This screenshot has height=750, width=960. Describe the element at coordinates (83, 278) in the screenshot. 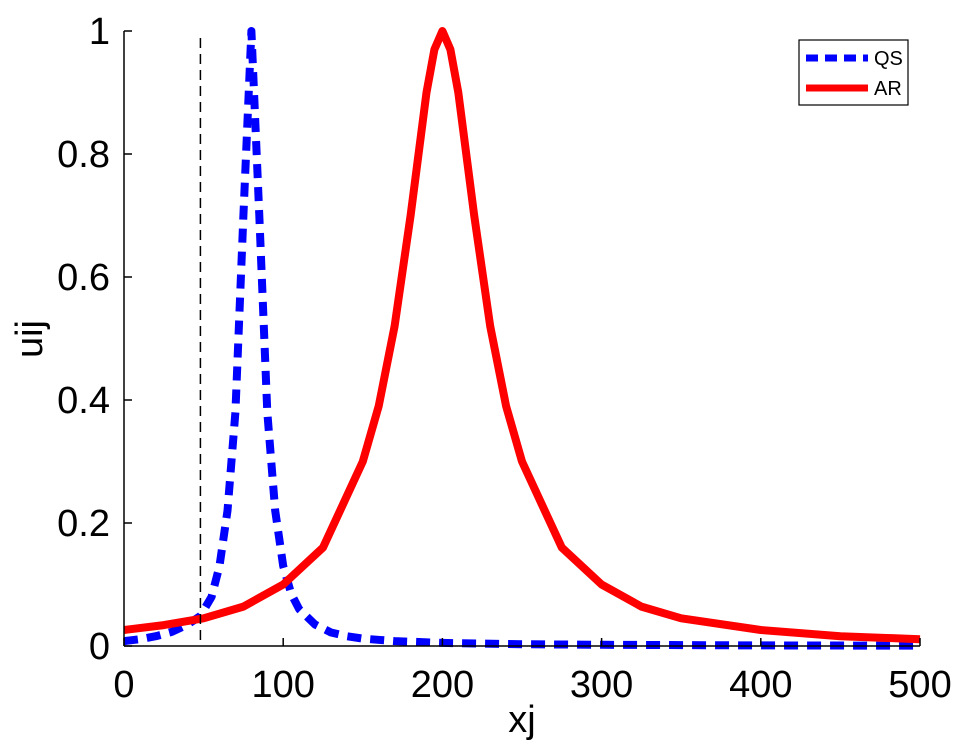

I see `y-tick-label-0.6: 0.6` at that location.